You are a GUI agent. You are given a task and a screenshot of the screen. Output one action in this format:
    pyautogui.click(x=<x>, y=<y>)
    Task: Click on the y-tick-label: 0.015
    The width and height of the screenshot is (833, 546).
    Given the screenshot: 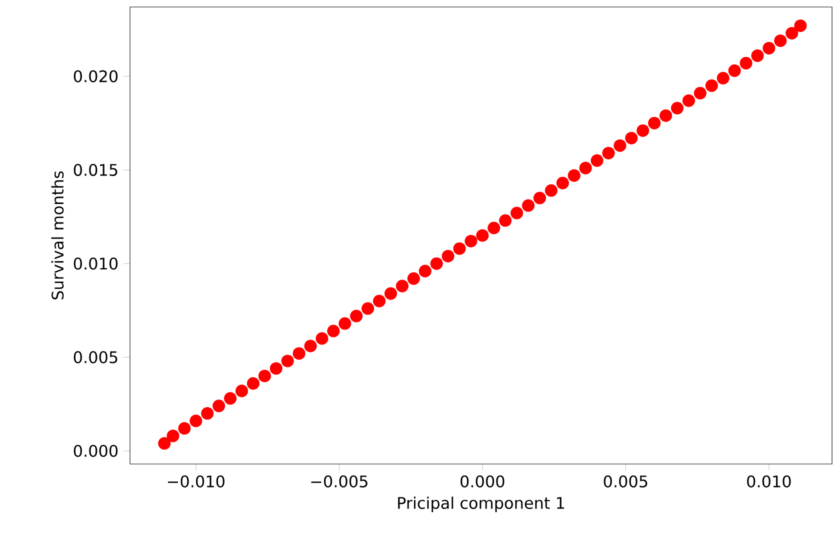 What is the action you would take?
    pyautogui.click(x=96, y=170)
    